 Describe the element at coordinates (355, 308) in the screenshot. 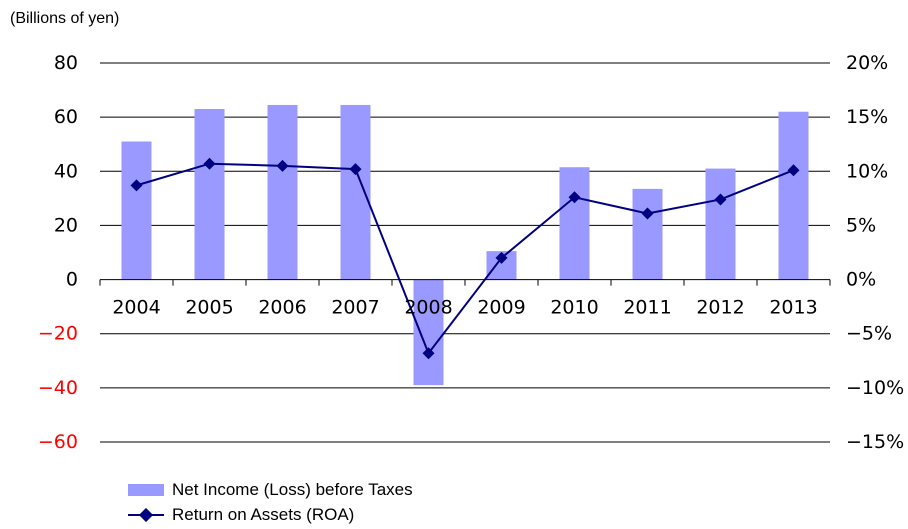

I see `x-tick-label: 2007` at that location.